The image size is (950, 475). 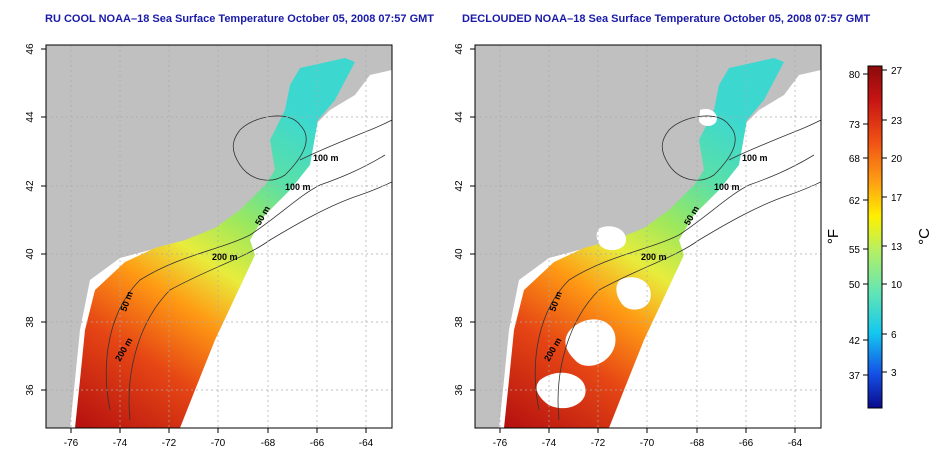 What do you see at coordinates (855, 341) in the screenshot?
I see `colorbar-f-tick: 42` at bounding box center [855, 341].